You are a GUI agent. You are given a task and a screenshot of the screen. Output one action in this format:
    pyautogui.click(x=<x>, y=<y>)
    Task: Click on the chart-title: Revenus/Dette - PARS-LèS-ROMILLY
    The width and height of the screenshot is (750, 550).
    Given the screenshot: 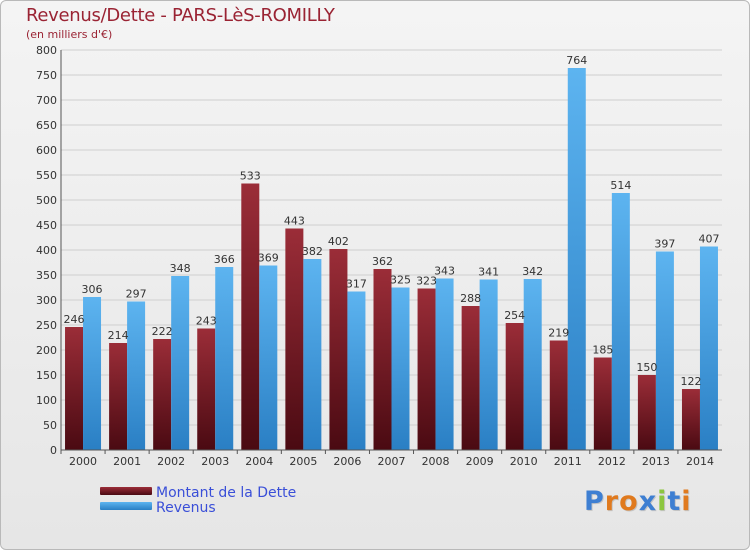 What is the action you would take?
    pyautogui.click(x=180, y=15)
    